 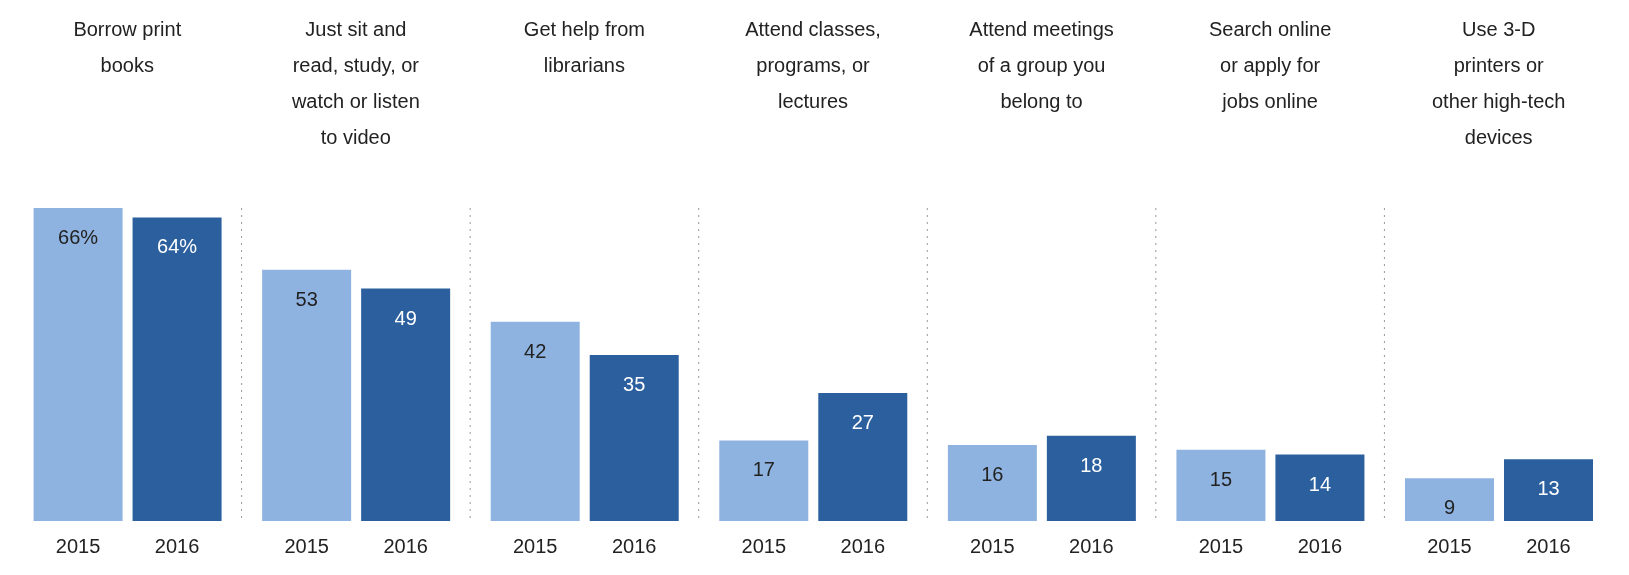 I want to click on data-label: 15, so click(x=1221, y=478).